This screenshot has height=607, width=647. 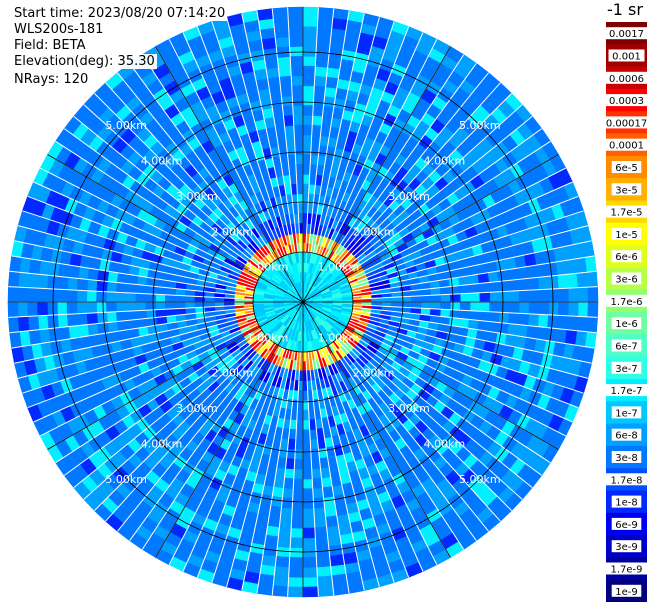 I want to click on nrays-label: NRays: 120, so click(x=51, y=79).